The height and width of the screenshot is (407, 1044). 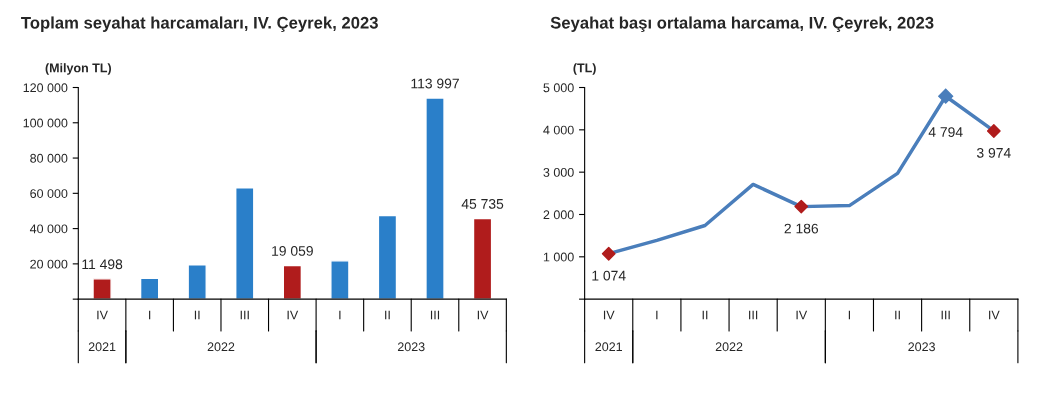 I want to click on y-tick-label: 3 000, so click(x=558, y=172).